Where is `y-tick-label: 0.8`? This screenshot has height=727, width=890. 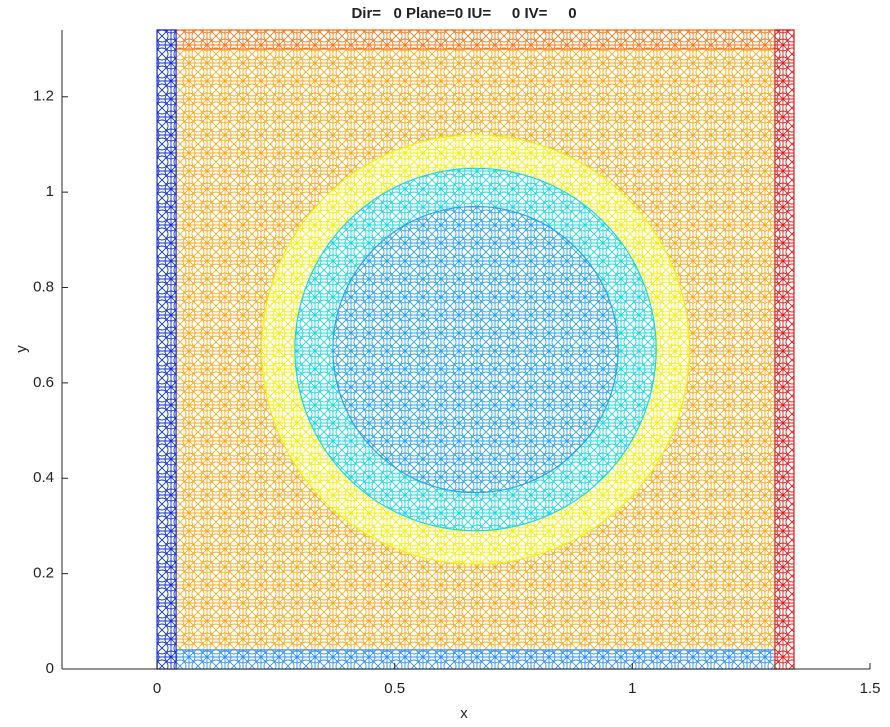 y-tick-label: 0.8 is located at coordinates (43, 286).